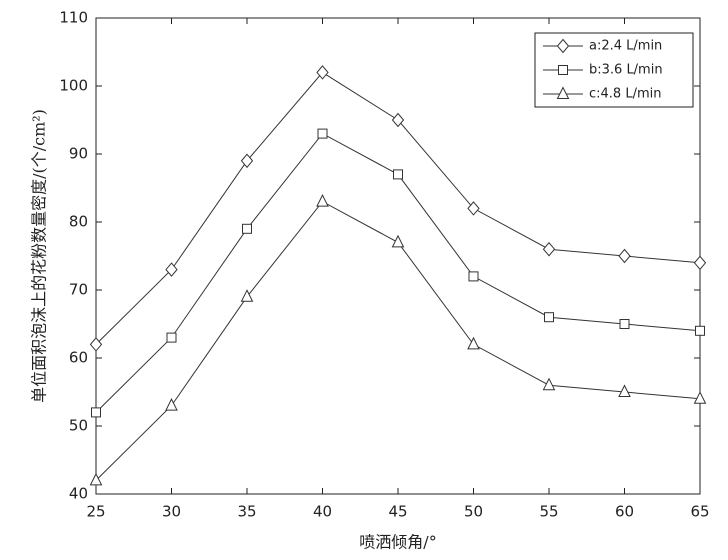 The width and height of the screenshot is (728, 560). What do you see at coordinates (73, 18) in the screenshot?
I see `y-tick-label: 110` at bounding box center [73, 18].